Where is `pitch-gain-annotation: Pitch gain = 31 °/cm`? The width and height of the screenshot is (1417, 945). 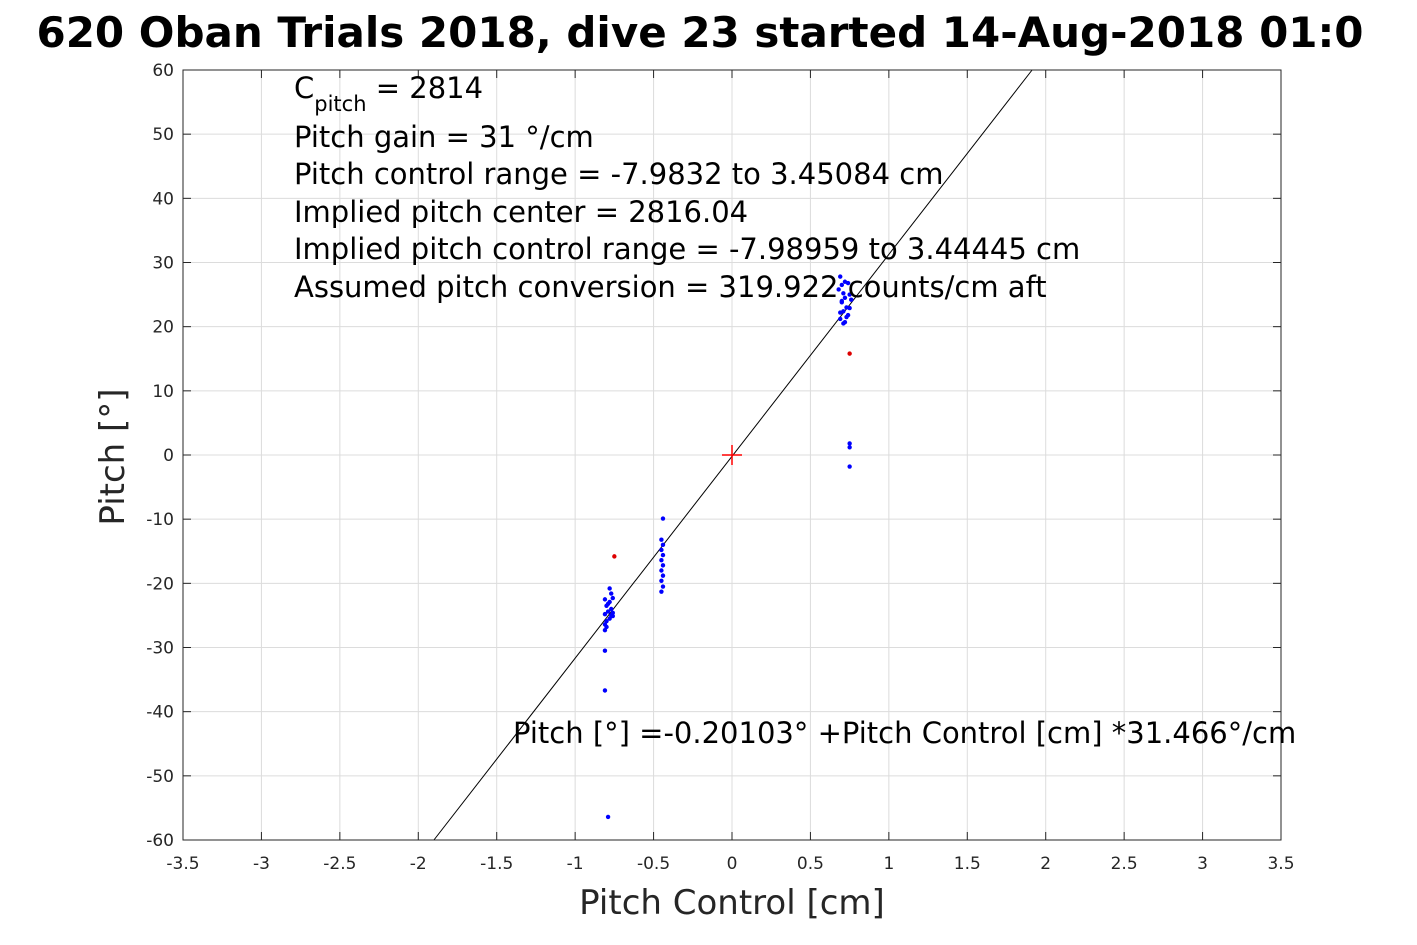
pitch-gain-annotation: Pitch gain = 31 °/cm is located at coordinates (444, 137).